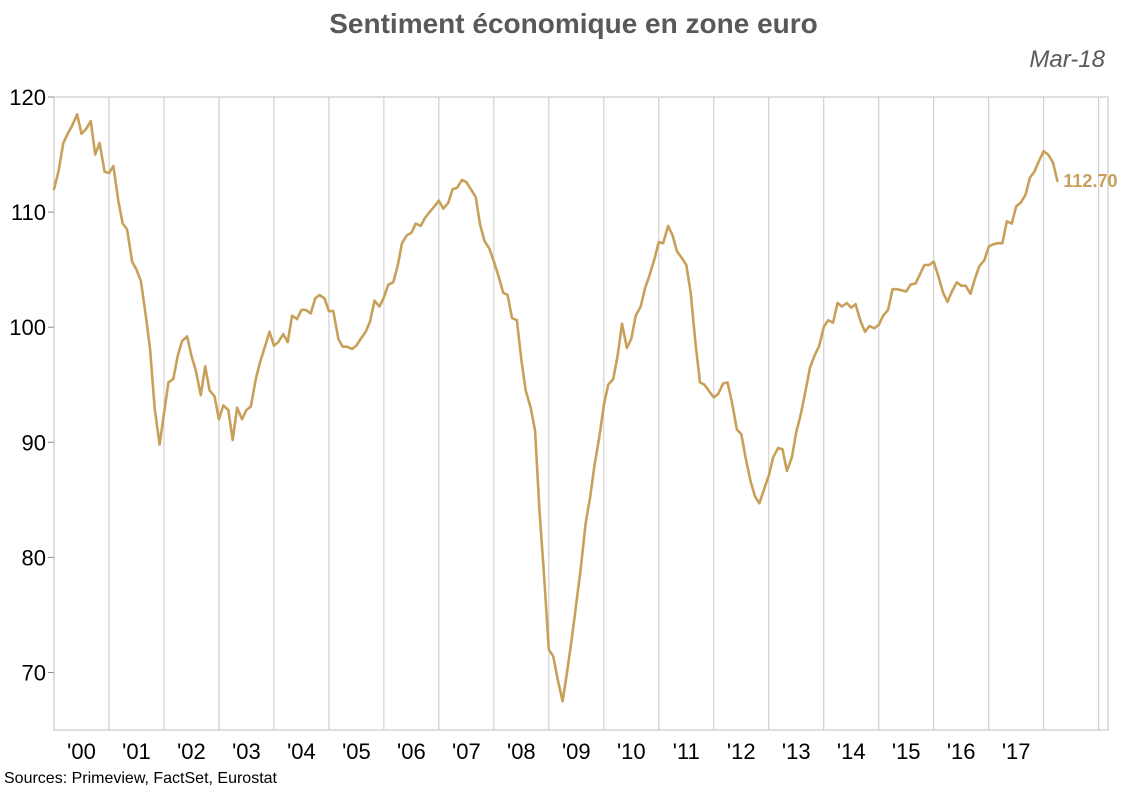 The width and height of the screenshot is (1147, 802). I want to click on source-note: Sources: Primeview, FactSet, Eurostat, so click(140, 778).